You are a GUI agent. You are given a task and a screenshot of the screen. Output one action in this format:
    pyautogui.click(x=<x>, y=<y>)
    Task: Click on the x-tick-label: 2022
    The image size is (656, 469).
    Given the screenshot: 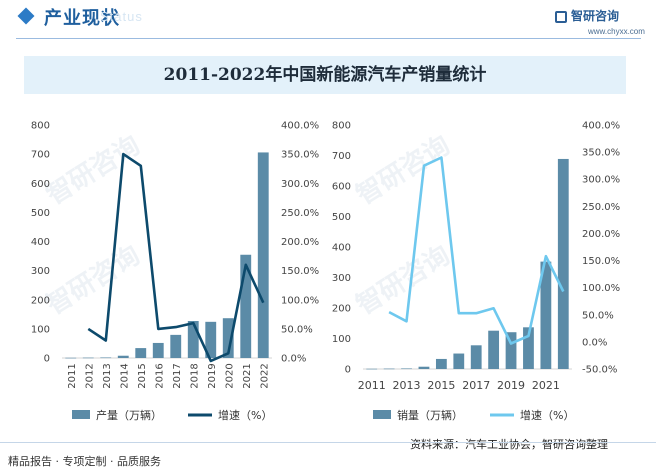 What is the action you would take?
    pyautogui.click(x=264, y=375)
    